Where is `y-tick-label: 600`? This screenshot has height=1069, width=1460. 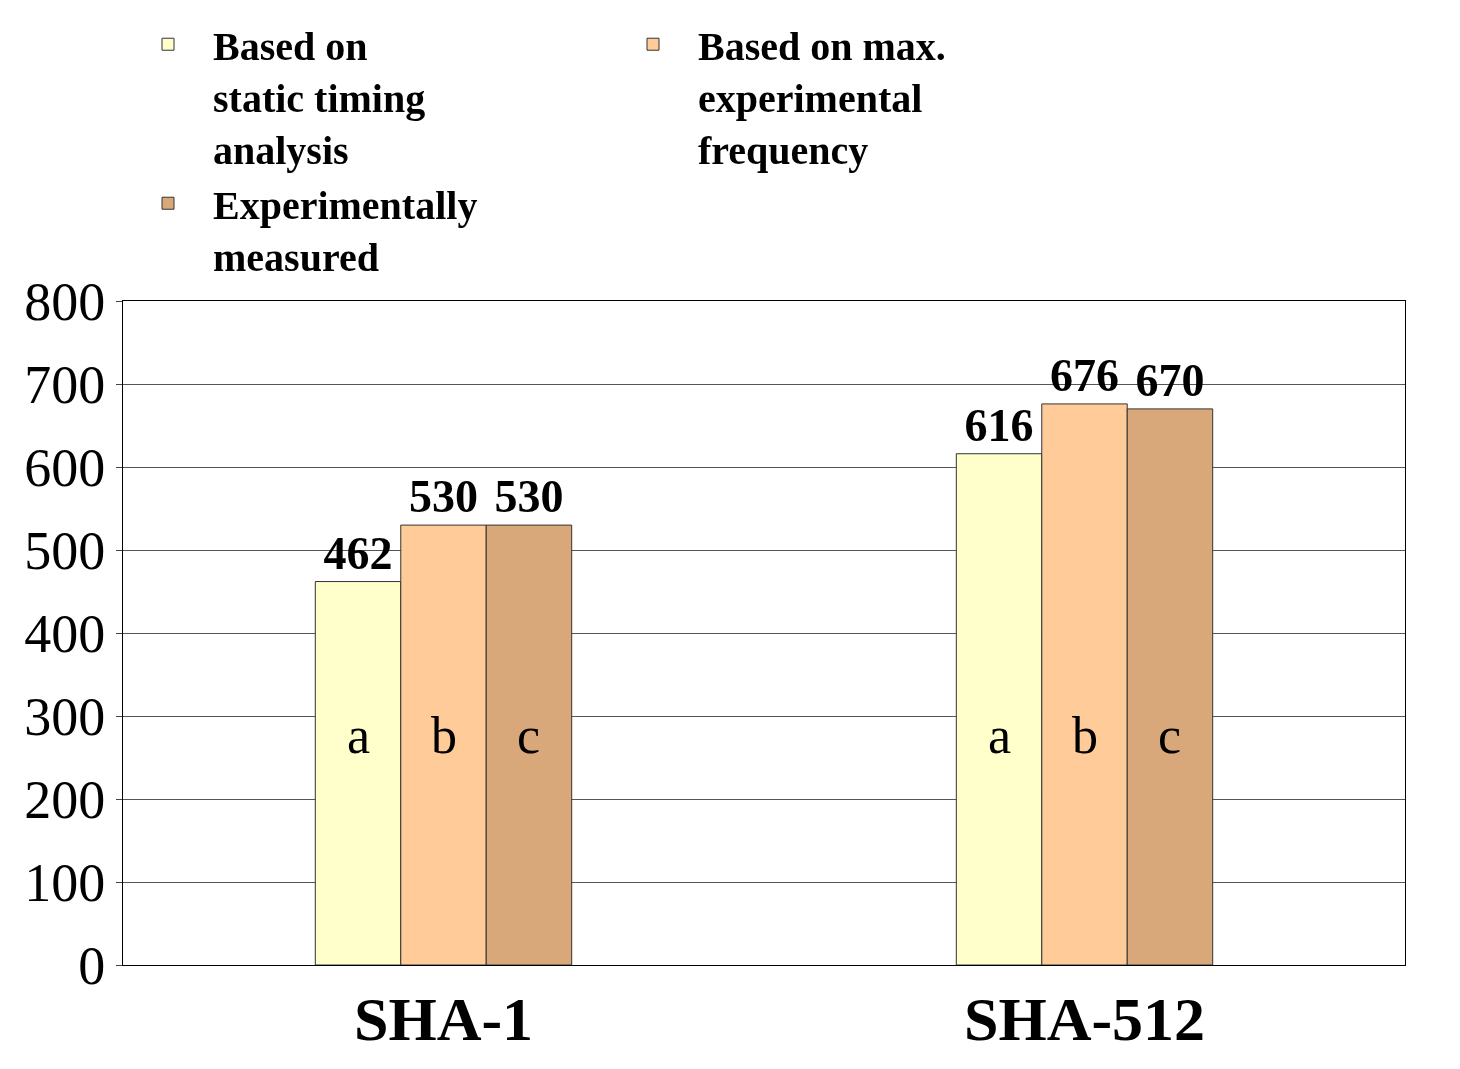
y-tick-label: 600 is located at coordinates (65, 467).